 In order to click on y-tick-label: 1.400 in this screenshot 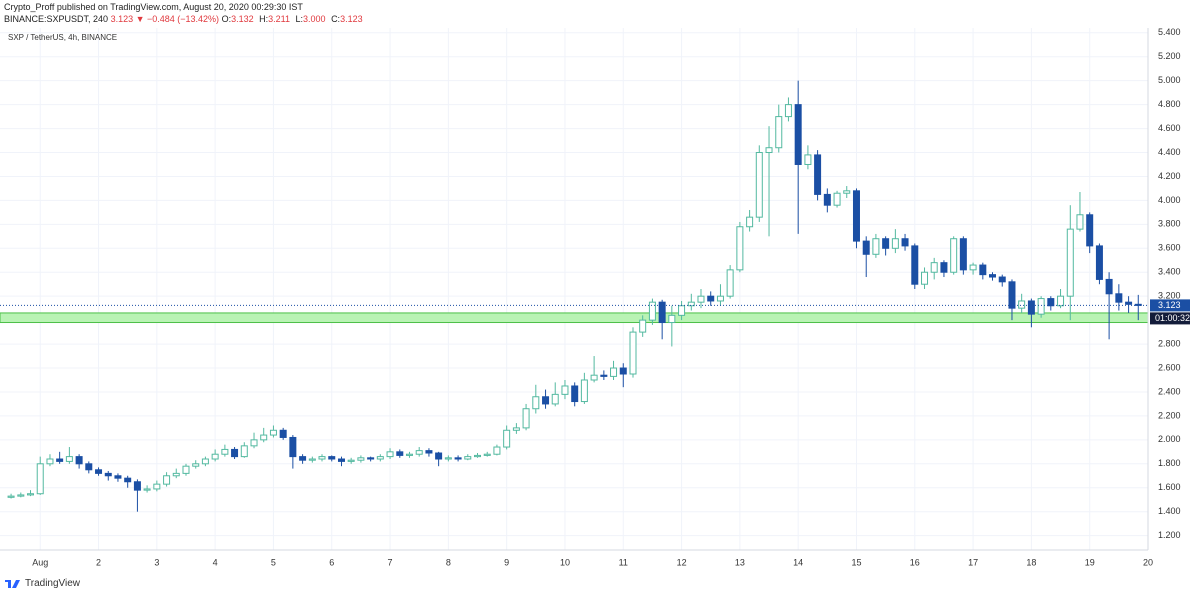, I will do `click(1169, 511)`.